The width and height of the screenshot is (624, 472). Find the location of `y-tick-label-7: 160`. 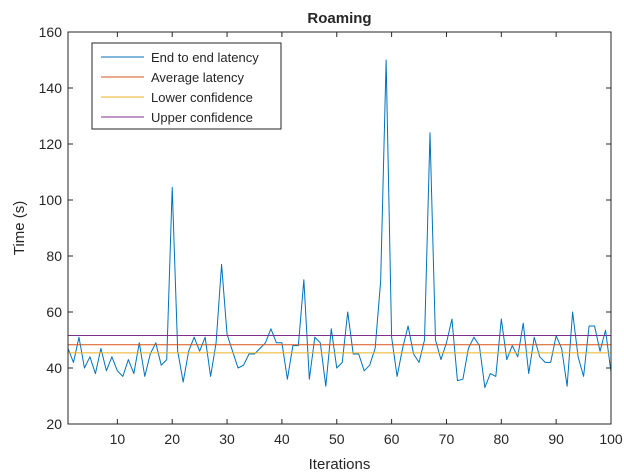

y-tick-label-7: 160 is located at coordinates (51, 32).